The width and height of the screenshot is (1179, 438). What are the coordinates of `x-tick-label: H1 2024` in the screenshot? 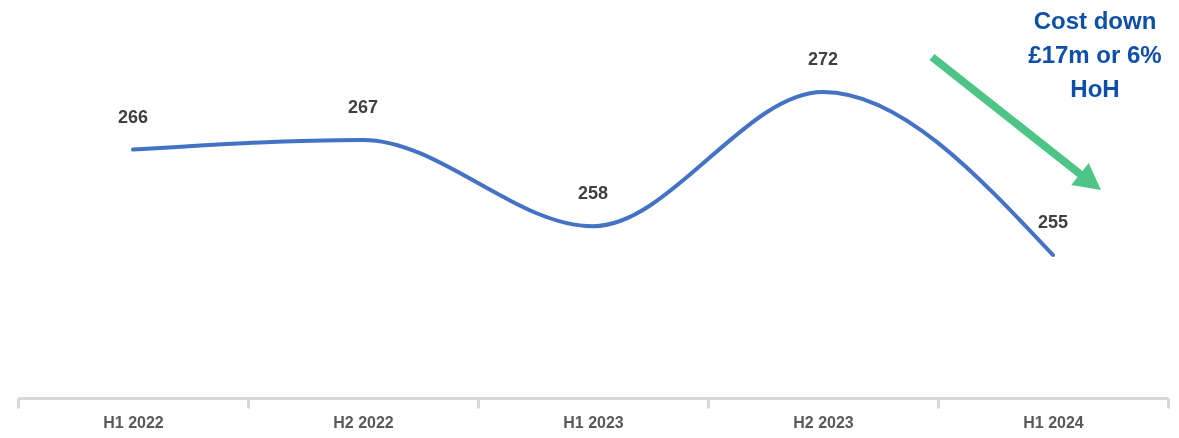 It's located at (1053, 422).